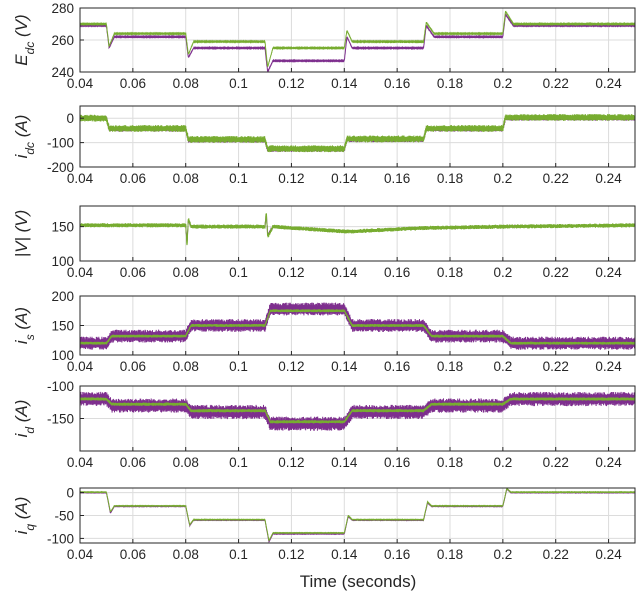 This screenshot has width=637, height=596. What do you see at coordinates (62, 8) in the screenshot?
I see `y-tick-label: 280` at bounding box center [62, 8].